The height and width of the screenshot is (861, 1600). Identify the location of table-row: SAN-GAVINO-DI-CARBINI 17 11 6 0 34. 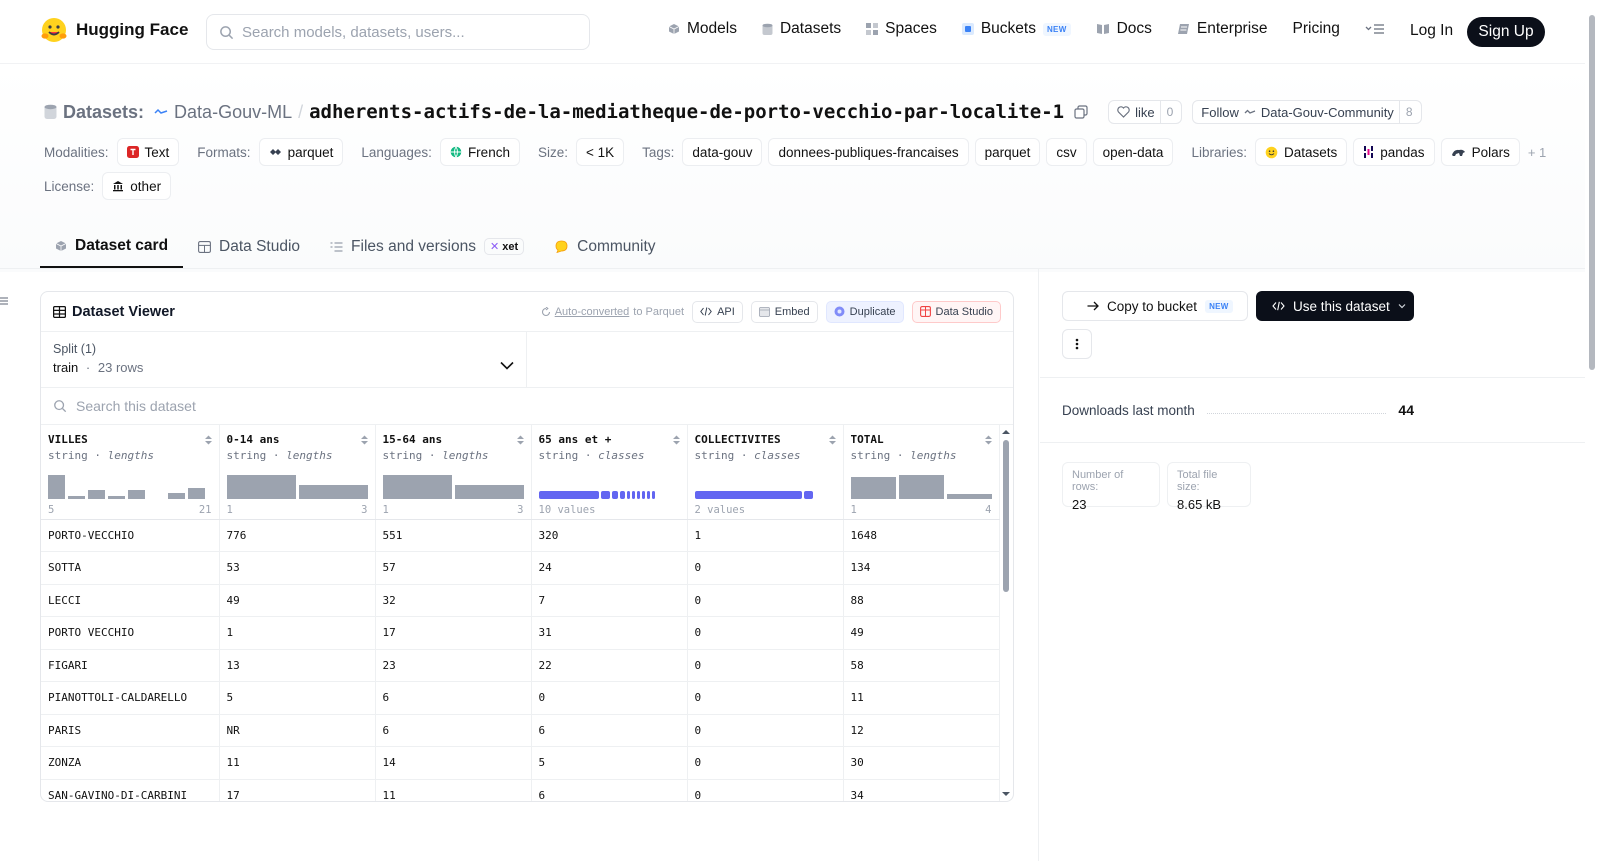
(520, 790).